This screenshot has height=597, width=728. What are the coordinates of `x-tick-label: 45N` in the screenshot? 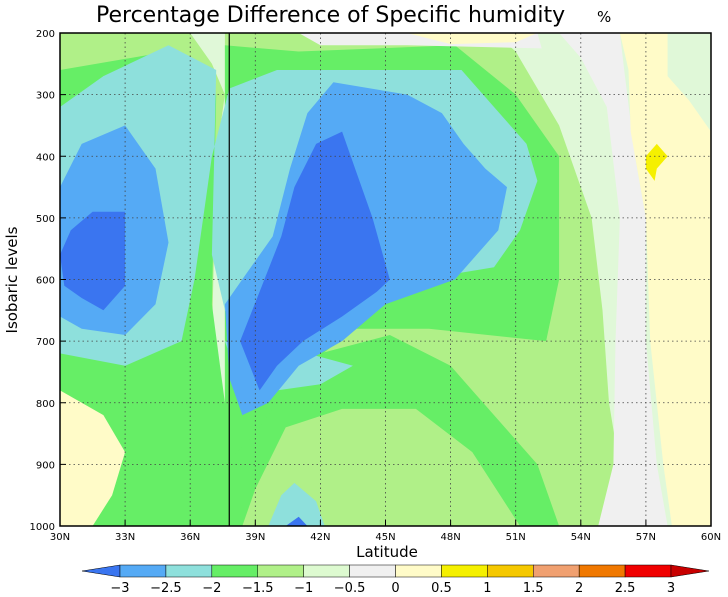 It's located at (385, 537).